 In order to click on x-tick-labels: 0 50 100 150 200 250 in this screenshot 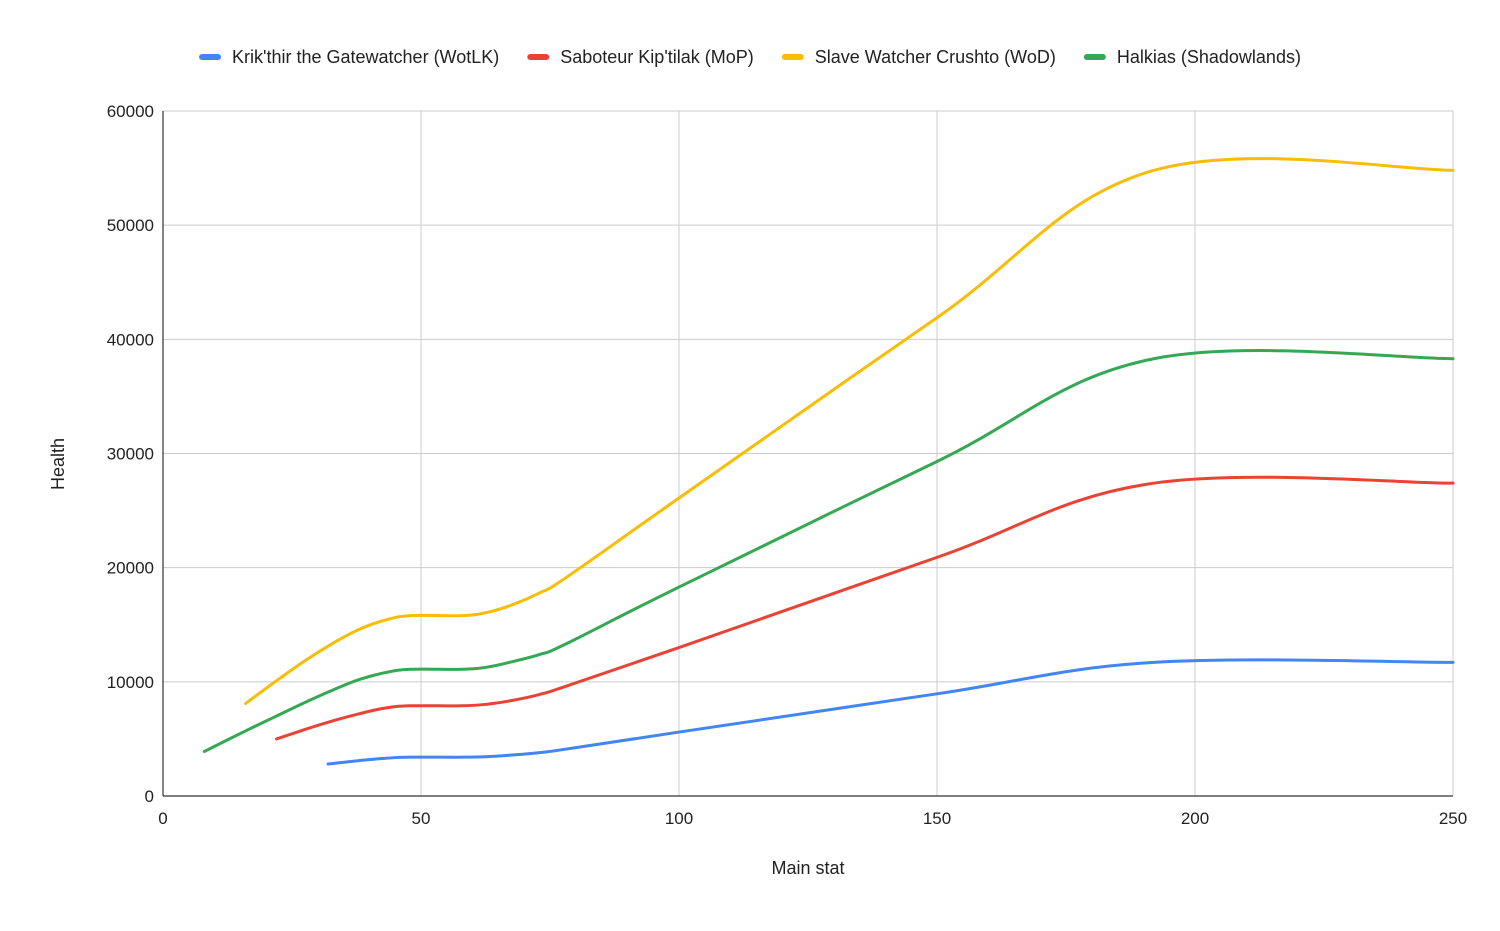, I will do `click(812, 818)`.